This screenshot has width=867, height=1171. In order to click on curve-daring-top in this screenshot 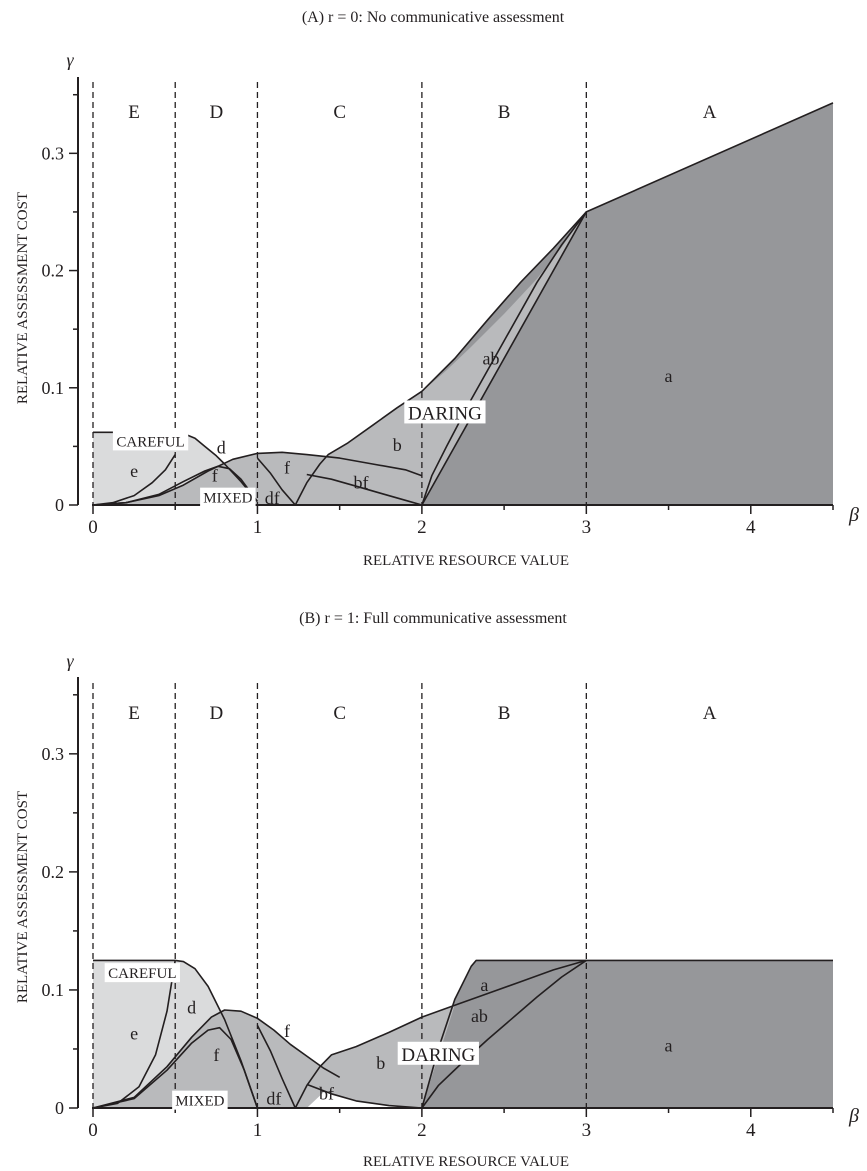, I will do `click(440, 1034)`.